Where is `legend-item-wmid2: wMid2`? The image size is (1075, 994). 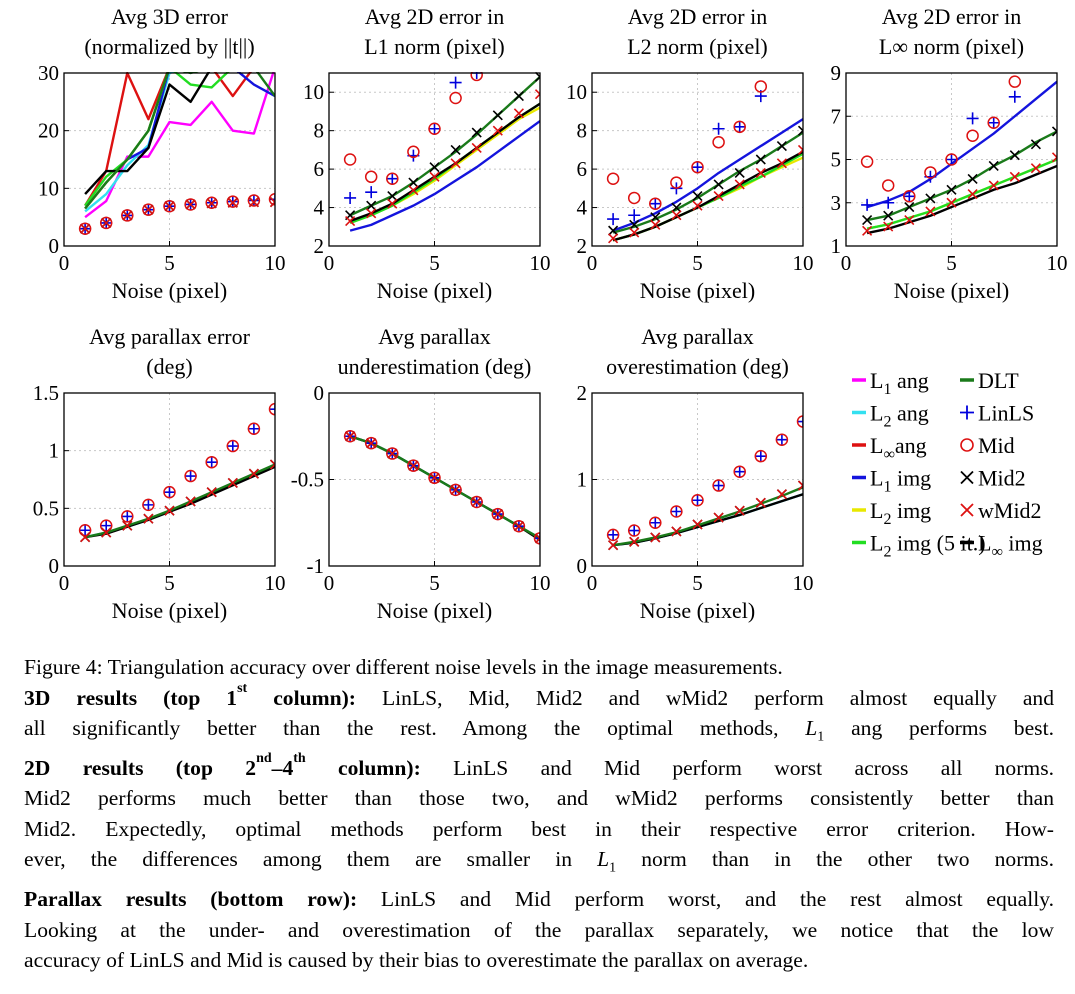
legend-item-wmid2: wMid2 is located at coordinates (1001, 510).